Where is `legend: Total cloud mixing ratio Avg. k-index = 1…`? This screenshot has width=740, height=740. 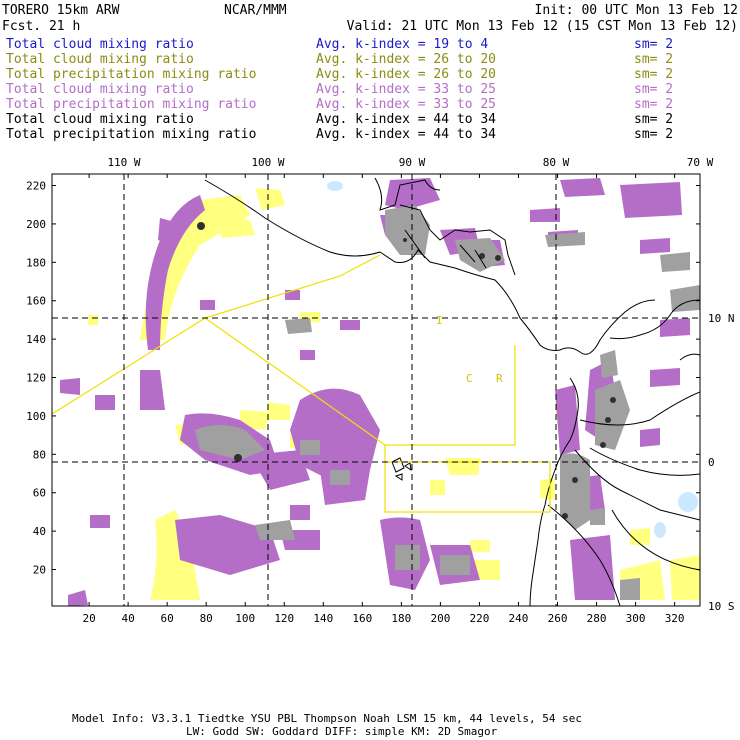
legend: Total cloud mixing ratio Avg. k-index = 1… is located at coordinates (339, 89).